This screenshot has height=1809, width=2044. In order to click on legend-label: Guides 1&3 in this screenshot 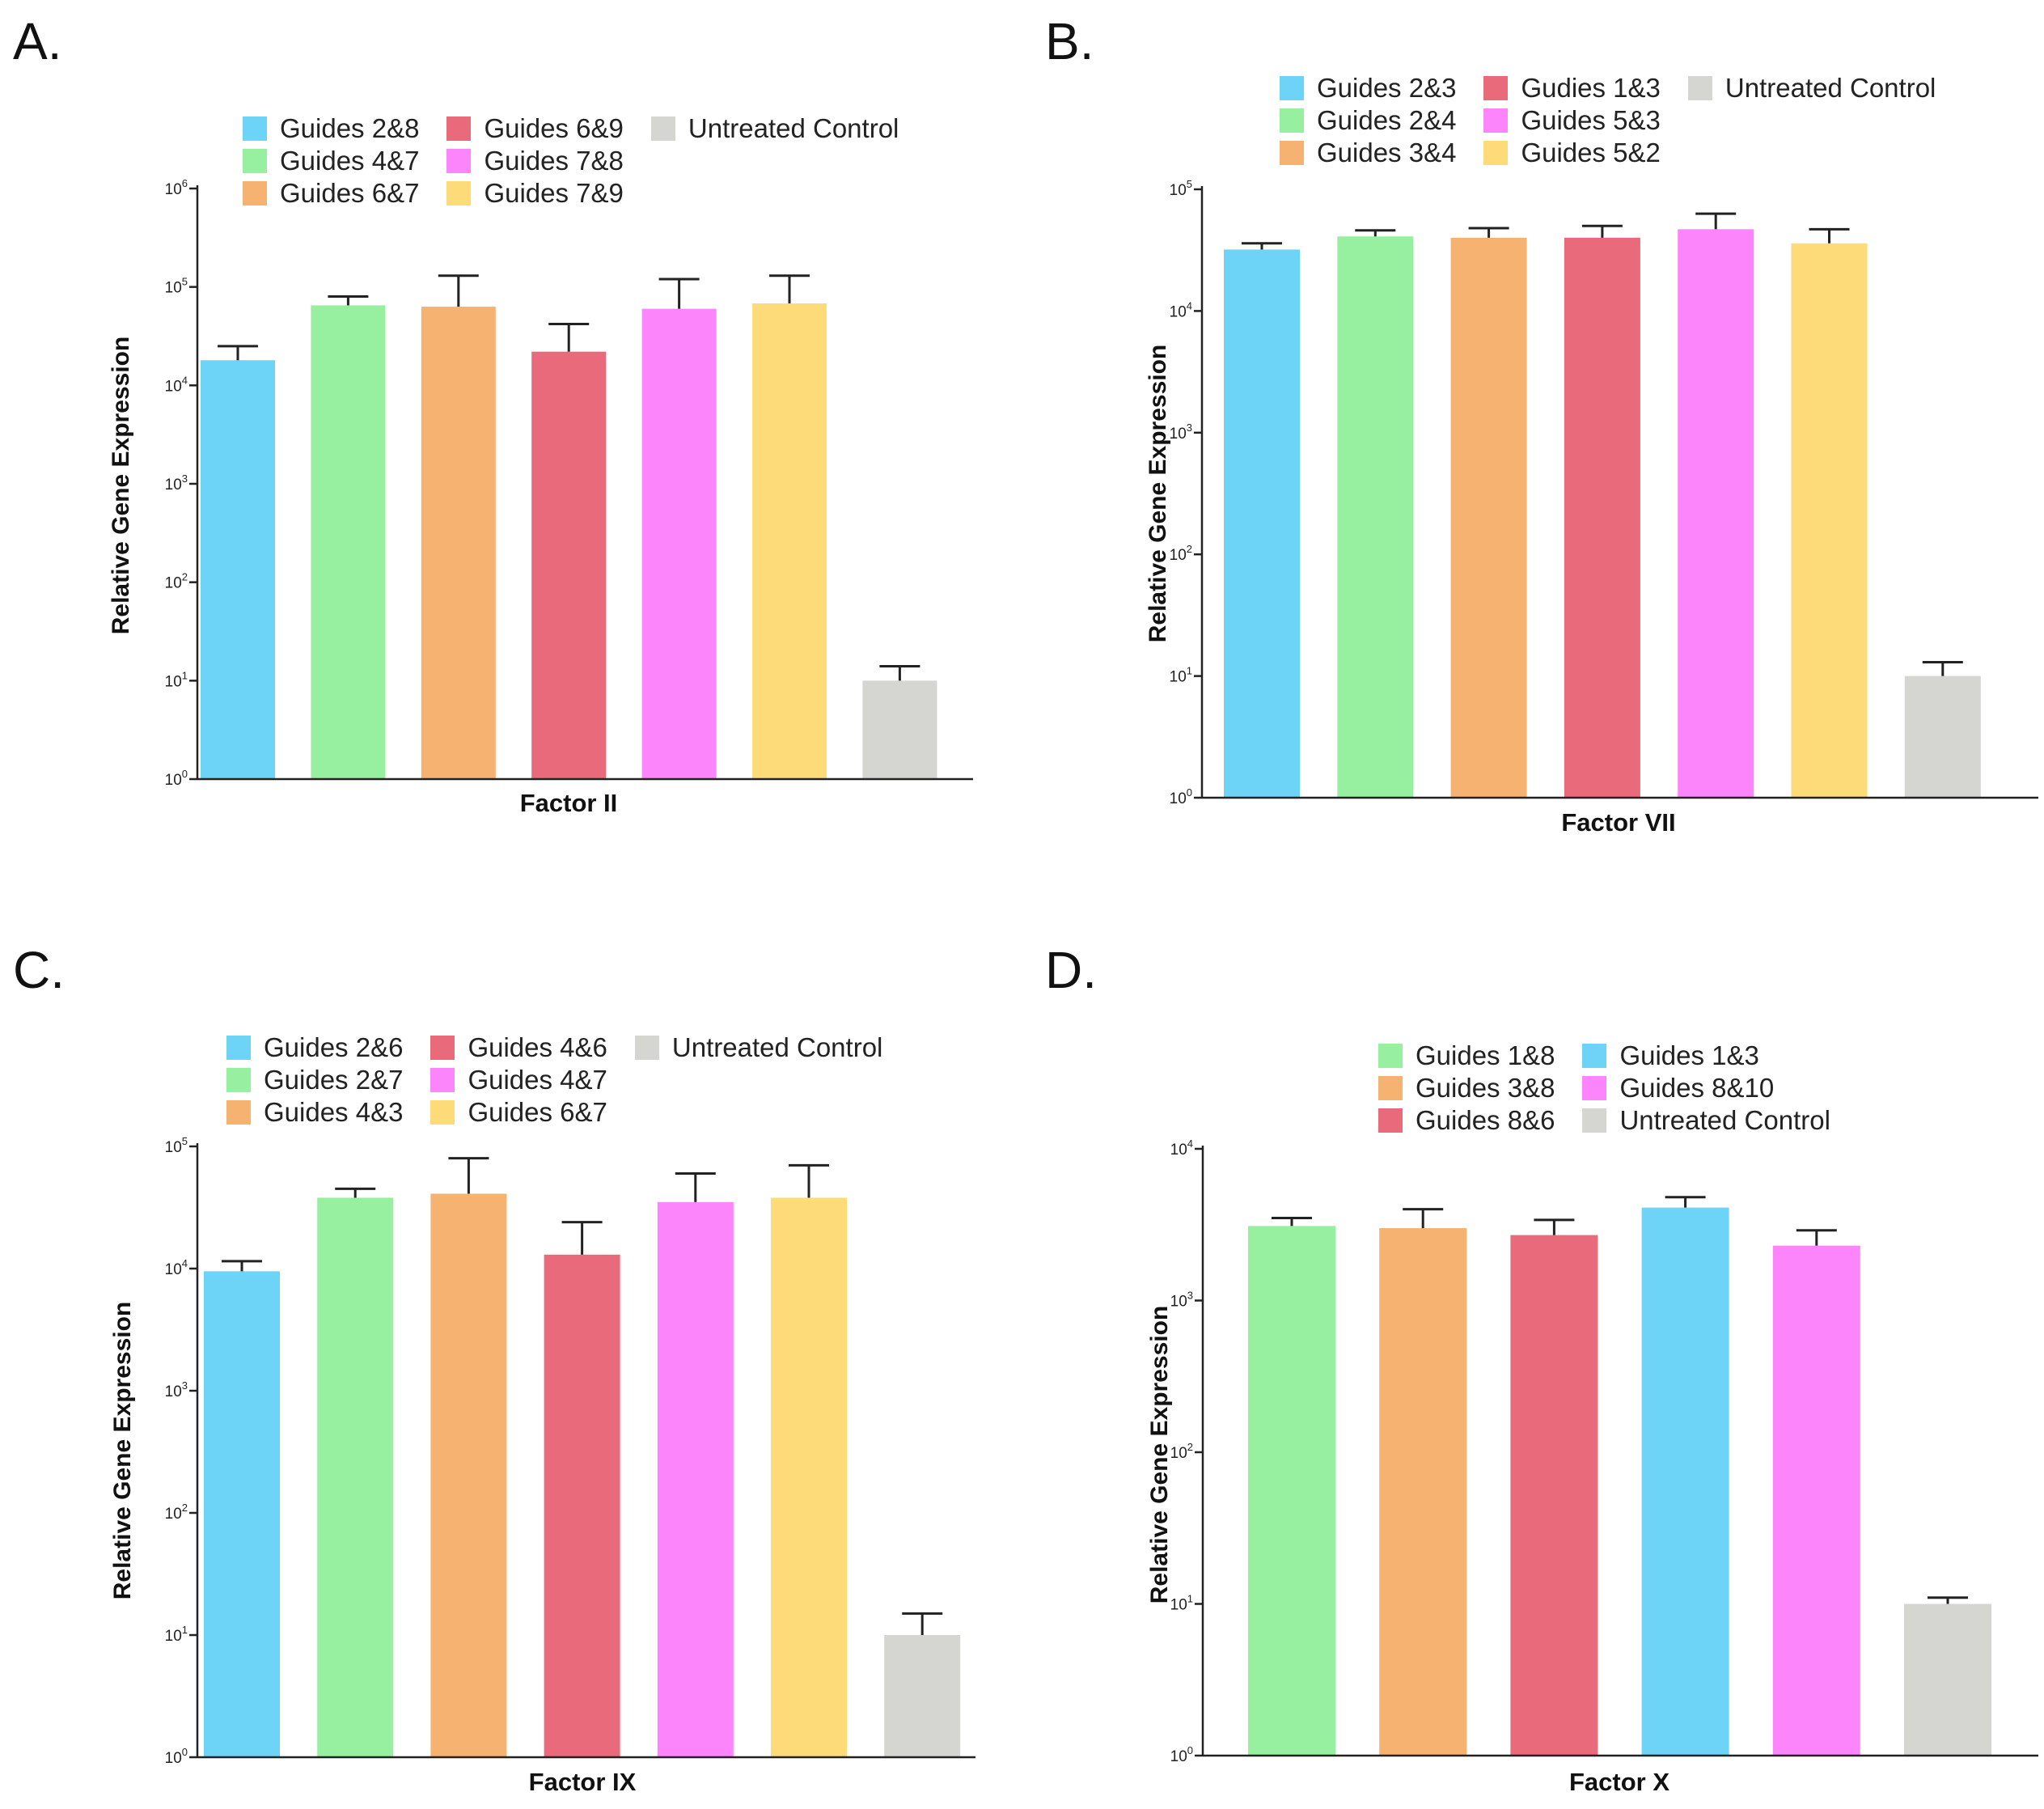, I will do `click(1689, 1055)`.